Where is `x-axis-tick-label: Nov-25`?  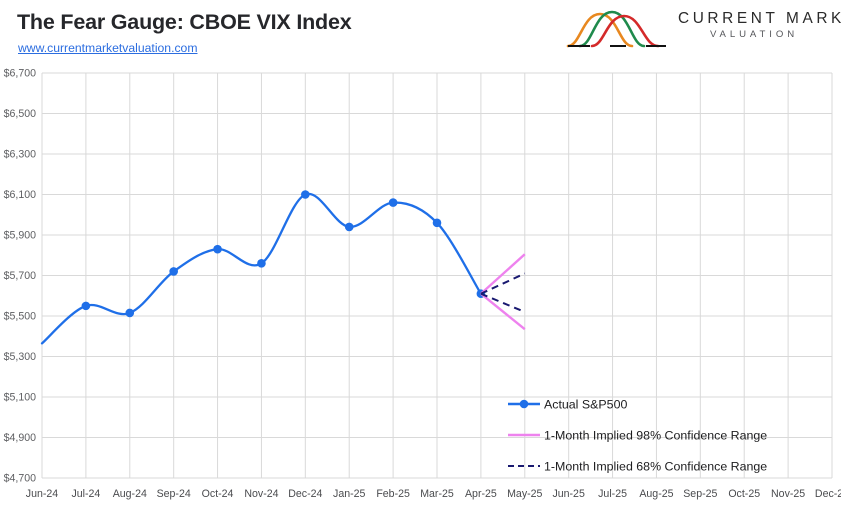
x-axis-tick-label: Nov-25 is located at coordinates (788, 494).